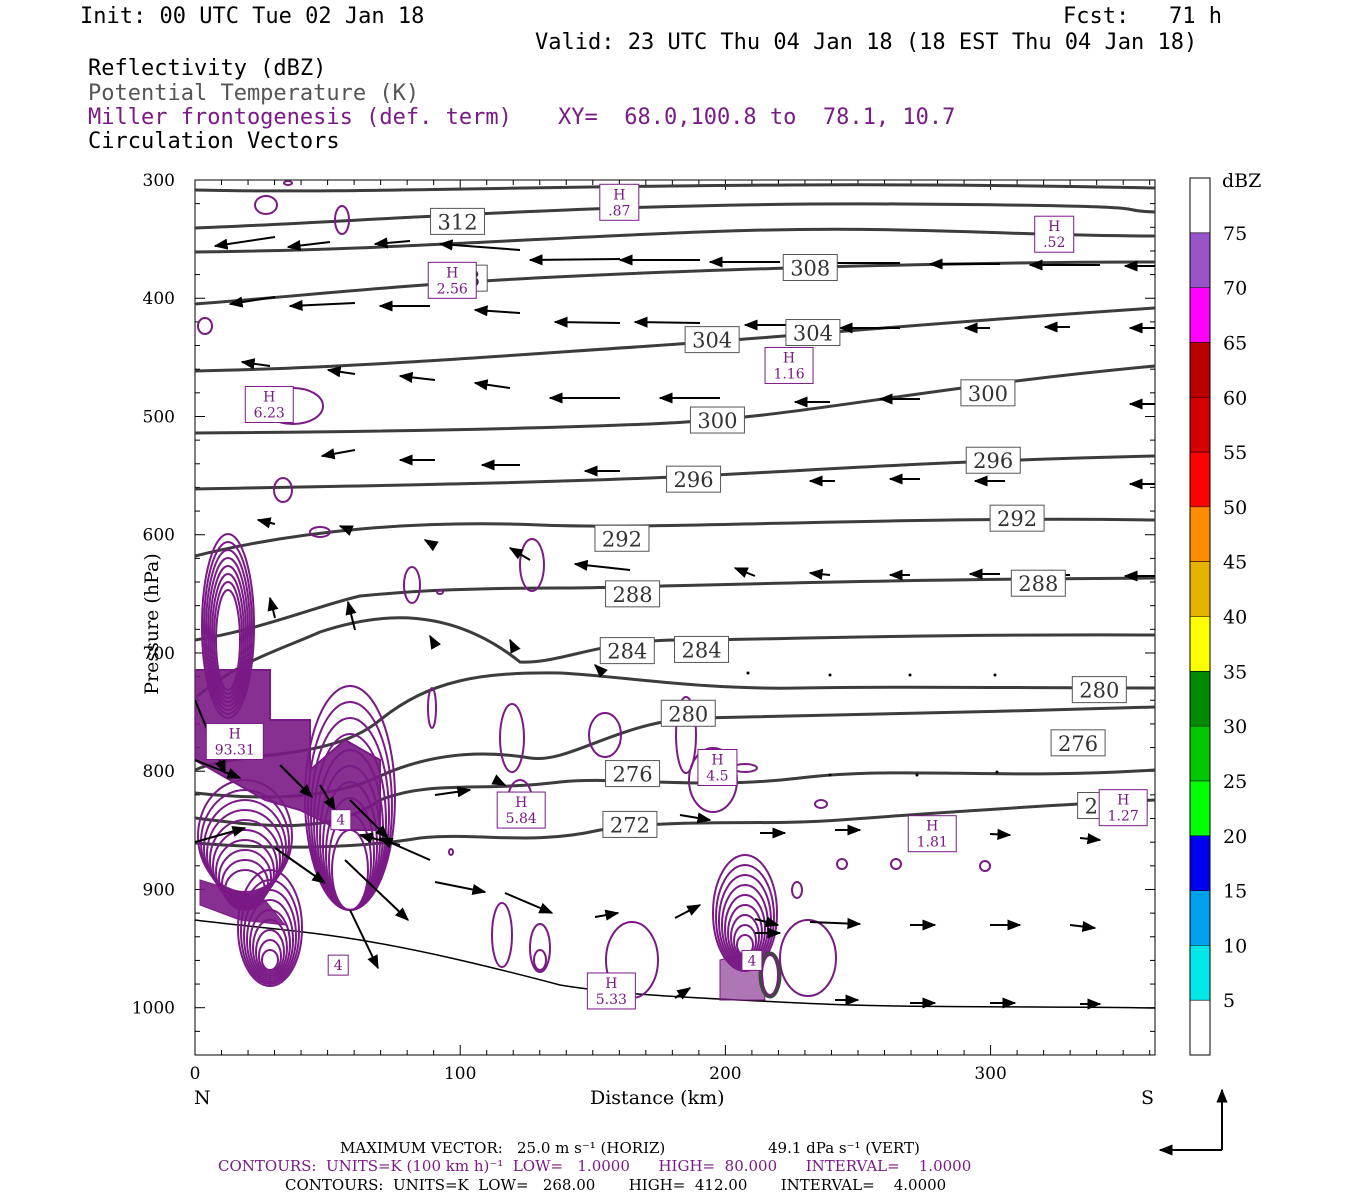 The width and height of the screenshot is (1350, 1200). I want to click on y-tick-label: 400, so click(159, 299).